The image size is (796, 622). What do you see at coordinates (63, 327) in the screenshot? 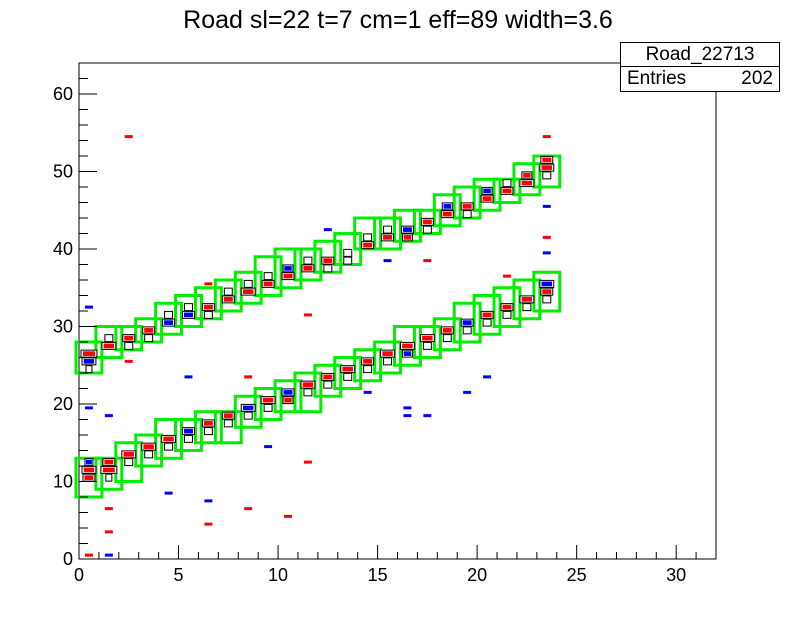
I see `y-tick-label: 30` at bounding box center [63, 327].